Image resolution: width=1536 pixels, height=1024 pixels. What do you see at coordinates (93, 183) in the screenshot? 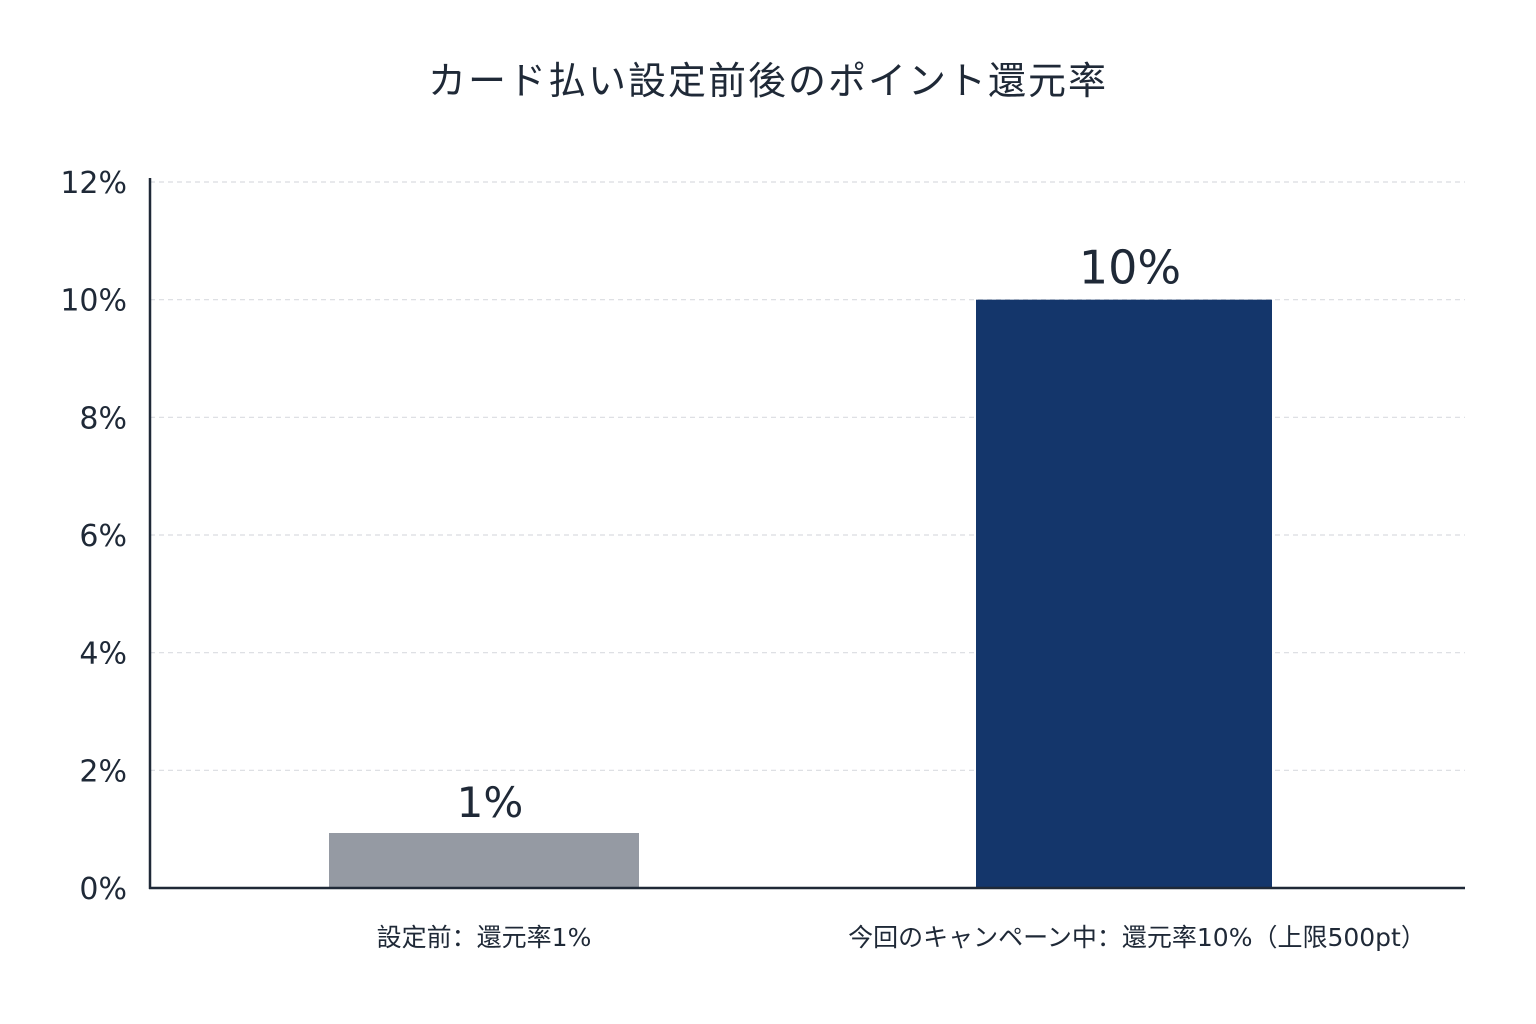
I see `y-tick-label: 12%` at bounding box center [93, 183].